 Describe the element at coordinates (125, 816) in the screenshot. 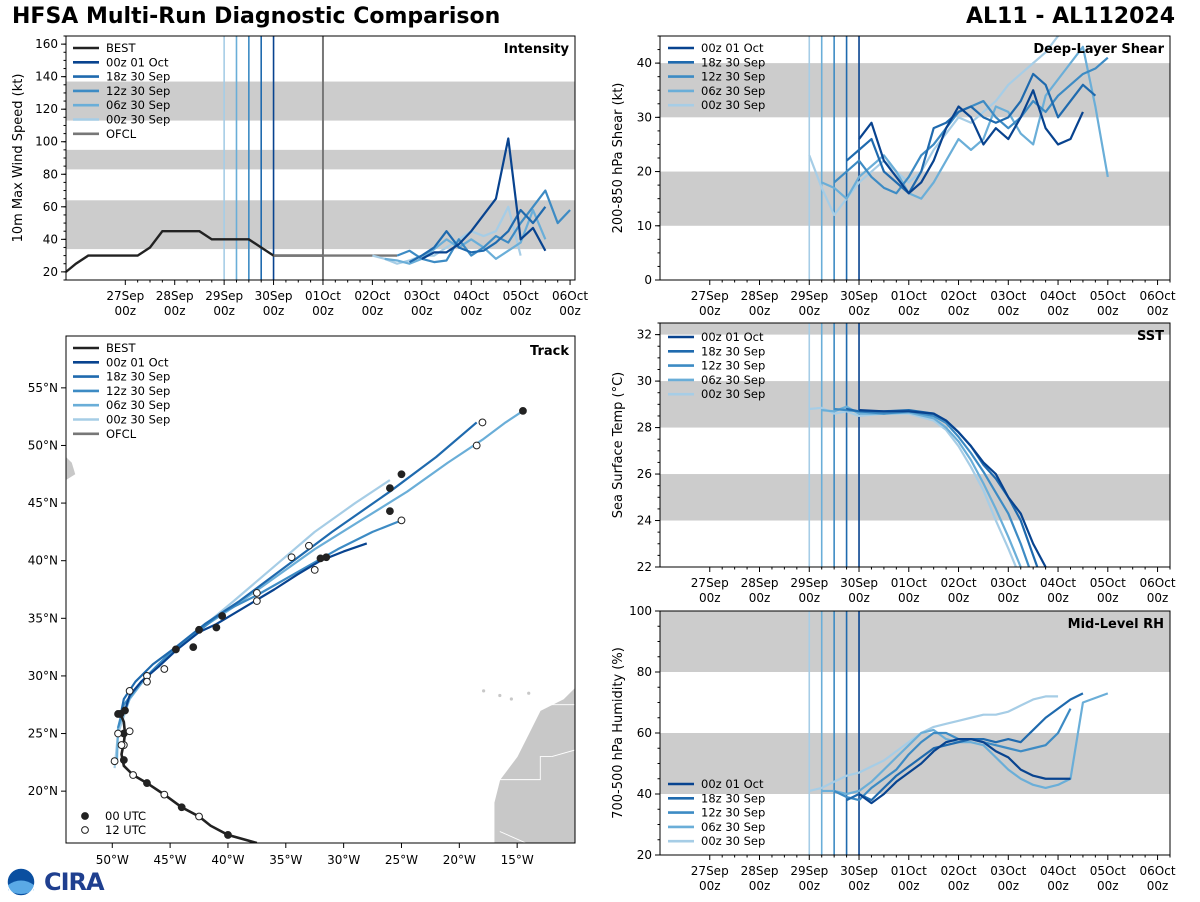

I see `legend-label: 00 UTC` at that location.